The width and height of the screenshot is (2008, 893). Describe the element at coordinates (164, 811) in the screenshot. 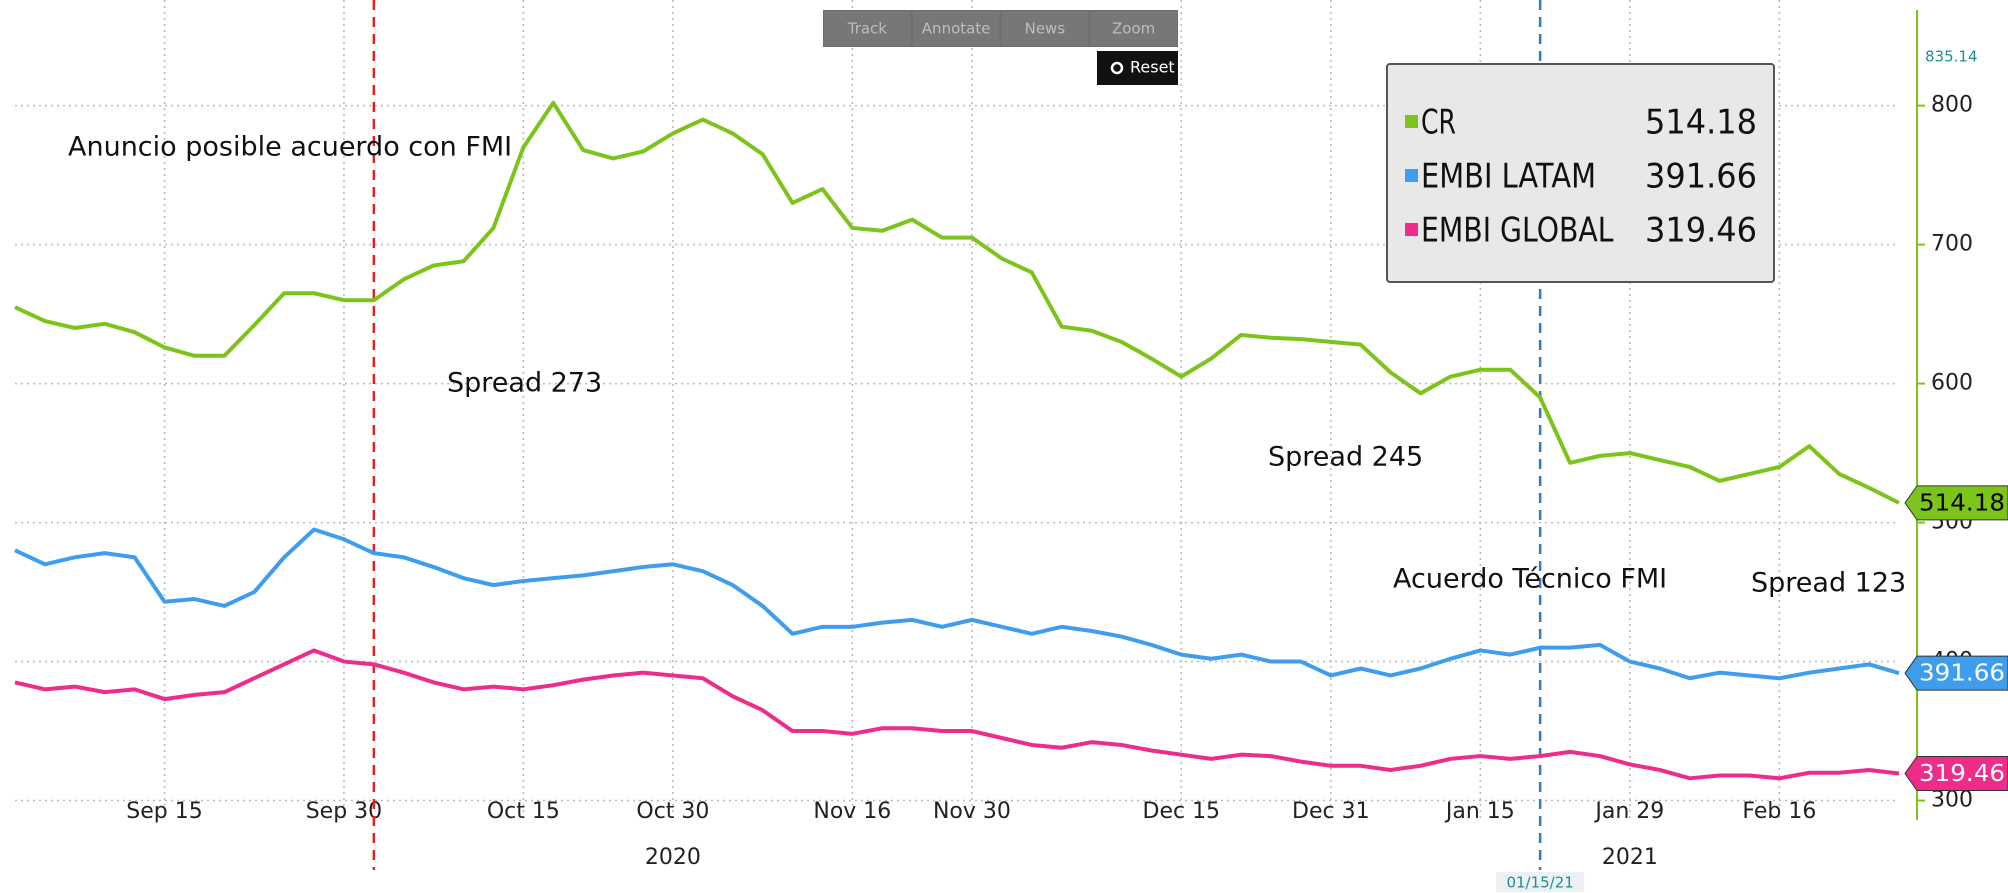

I see `x-tick-label: Sep 15` at that location.